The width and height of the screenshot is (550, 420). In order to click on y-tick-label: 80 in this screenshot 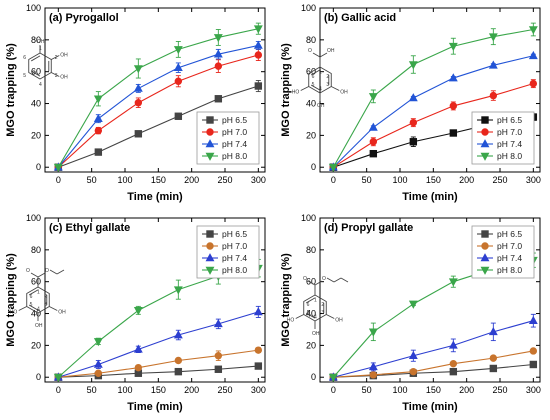, I will do `click(311, 250)`.